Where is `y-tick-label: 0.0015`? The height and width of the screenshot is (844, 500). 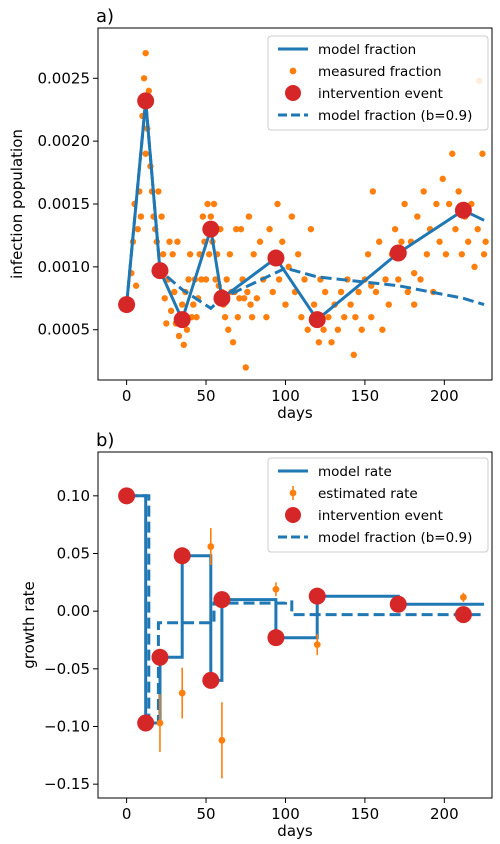
y-tick-label: 0.0015 is located at coordinates (64, 204).